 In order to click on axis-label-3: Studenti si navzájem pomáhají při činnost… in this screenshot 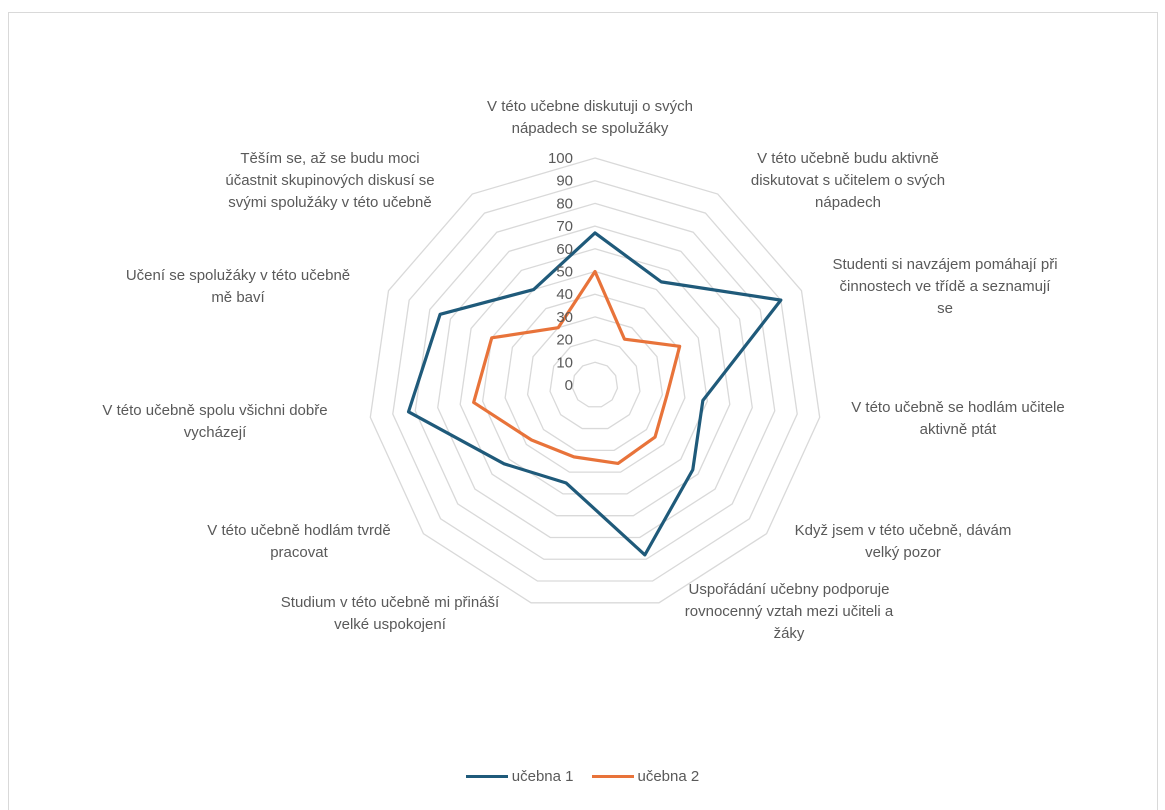, I will do `click(945, 286)`.